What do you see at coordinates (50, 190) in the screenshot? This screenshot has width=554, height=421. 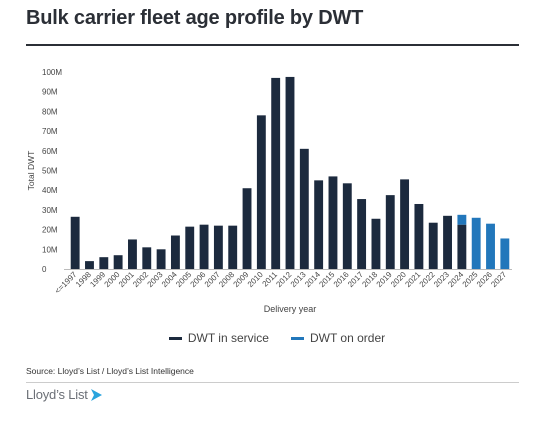 I see `y-tick-label: 40M` at bounding box center [50, 190].